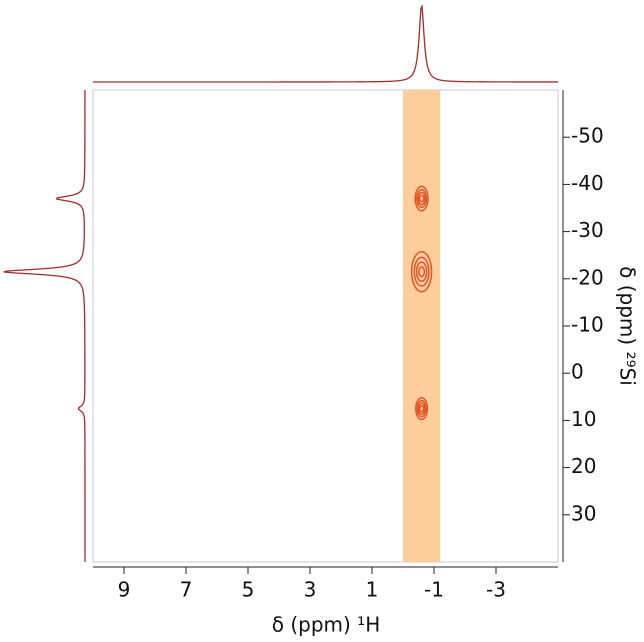 Image resolution: width=644 pixels, height=642 pixels. I want to click on y-tick-label: 0, so click(577, 372).